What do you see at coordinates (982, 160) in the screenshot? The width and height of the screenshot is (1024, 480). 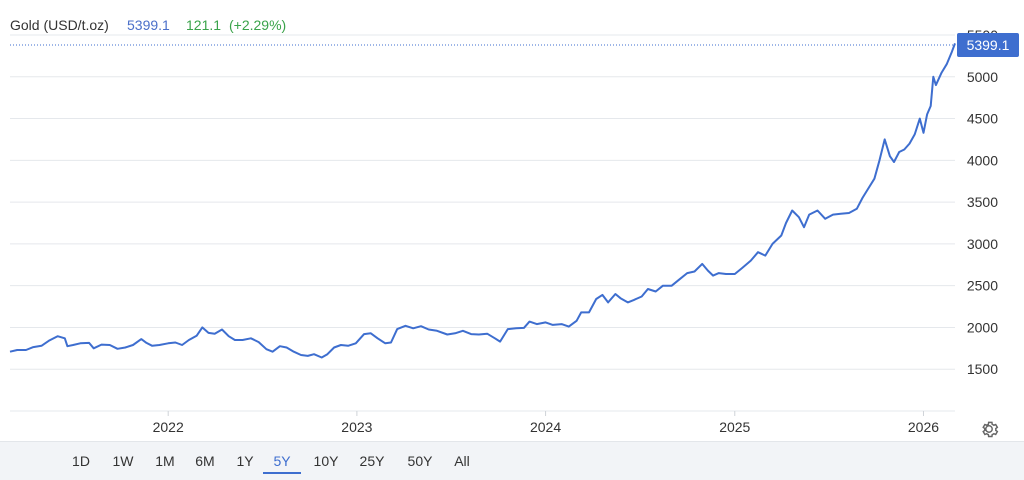 I see `y-tick-label: 4000` at bounding box center [982, 160].